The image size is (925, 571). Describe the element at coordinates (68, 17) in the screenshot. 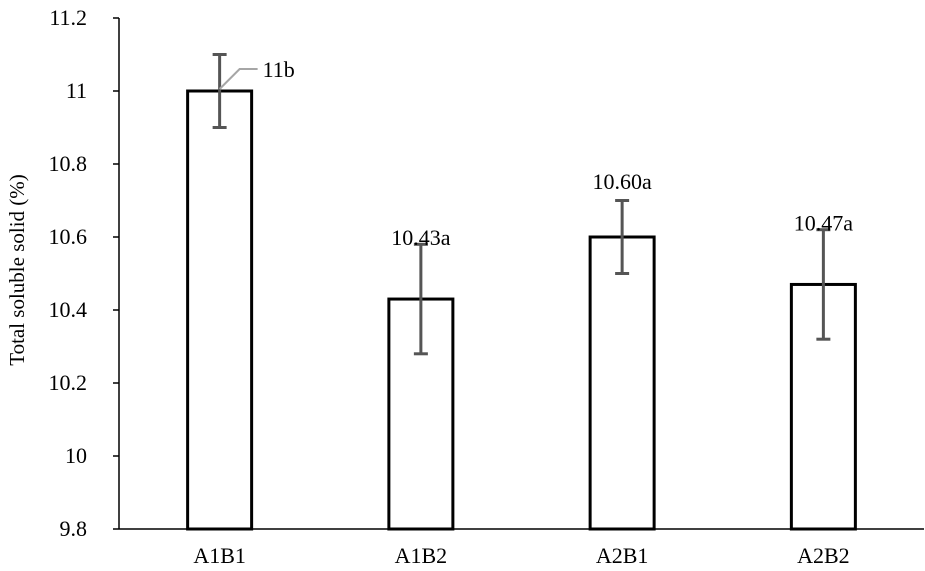

I see `y-tick-label: 11.2` at that location.